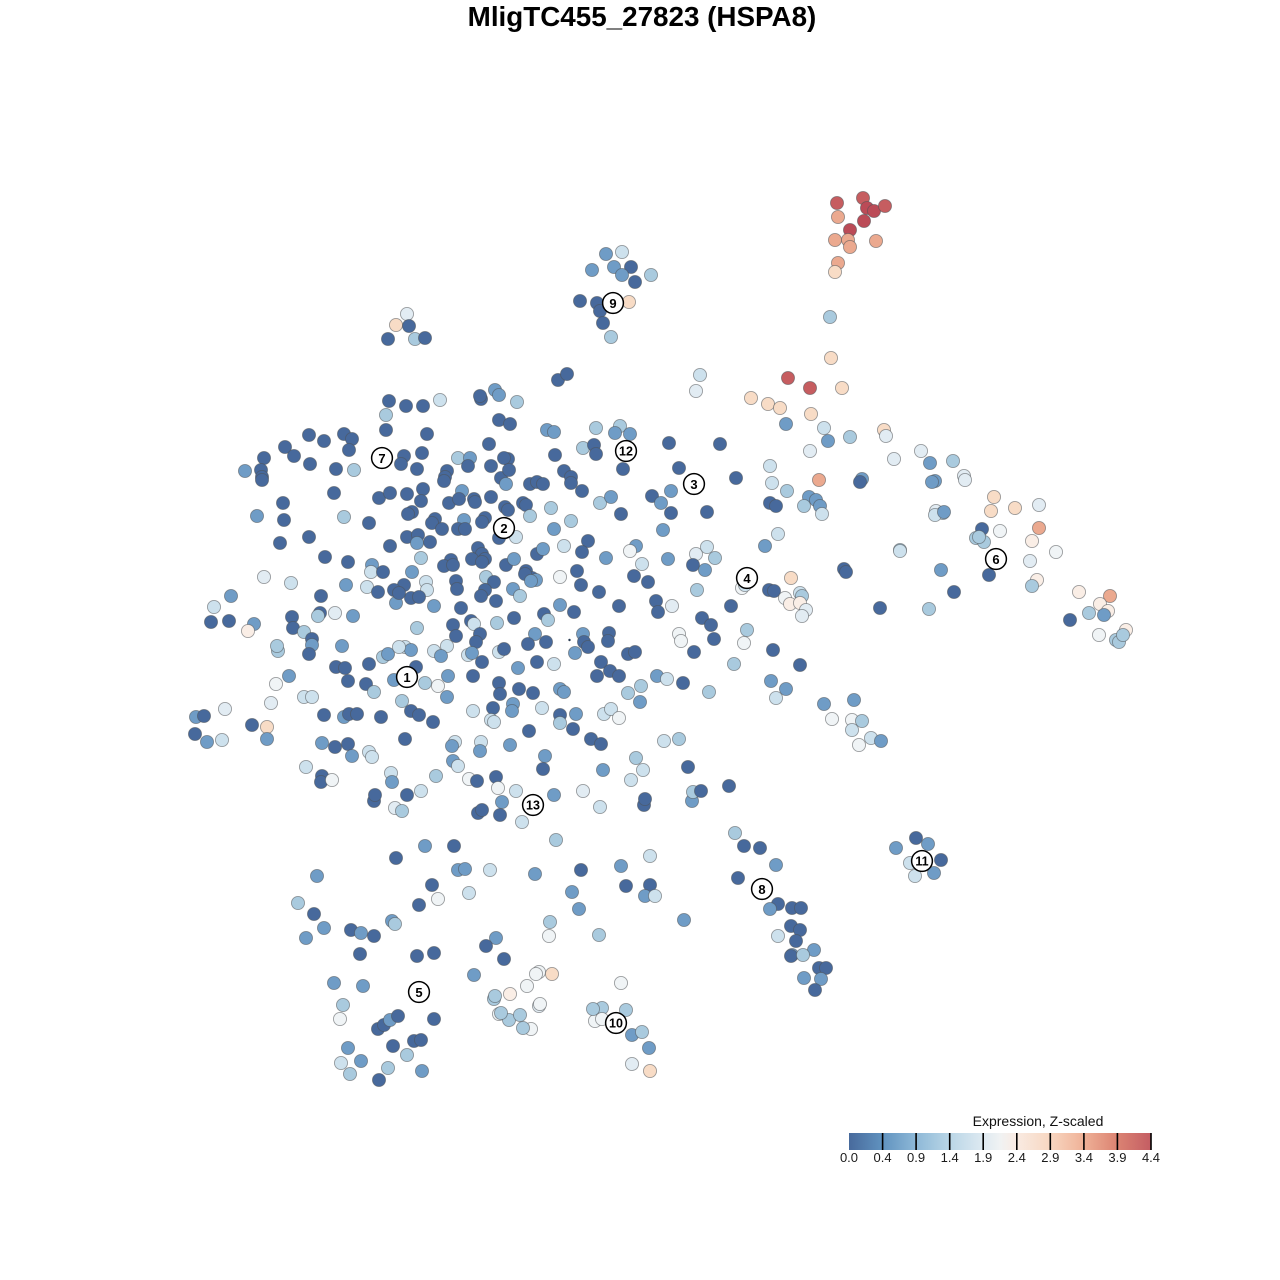 The height and width of the screenshot is (1280, 1280). I want to click on svg-text: 13, so click(533, 806).